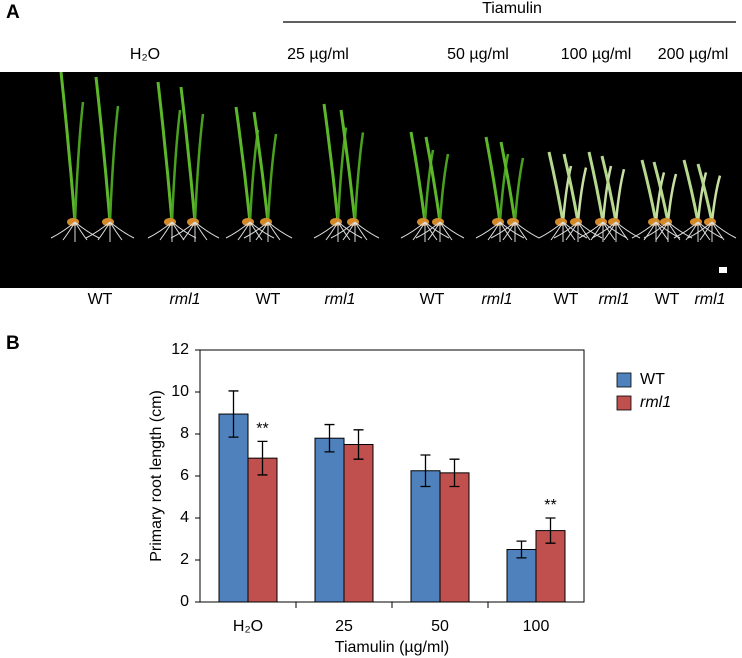 The image size is (742, 658). Describe the element at coordinates (318, 54) in the screenshot. I see `condition-label: 25 µg/ml` at that location.